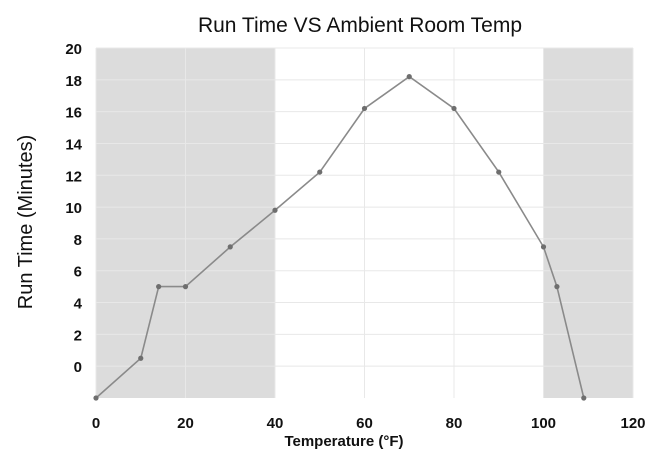 The height and width of the screenshot is (457, 662). I want to click on x-tick-label: 0, so click(96, 423).